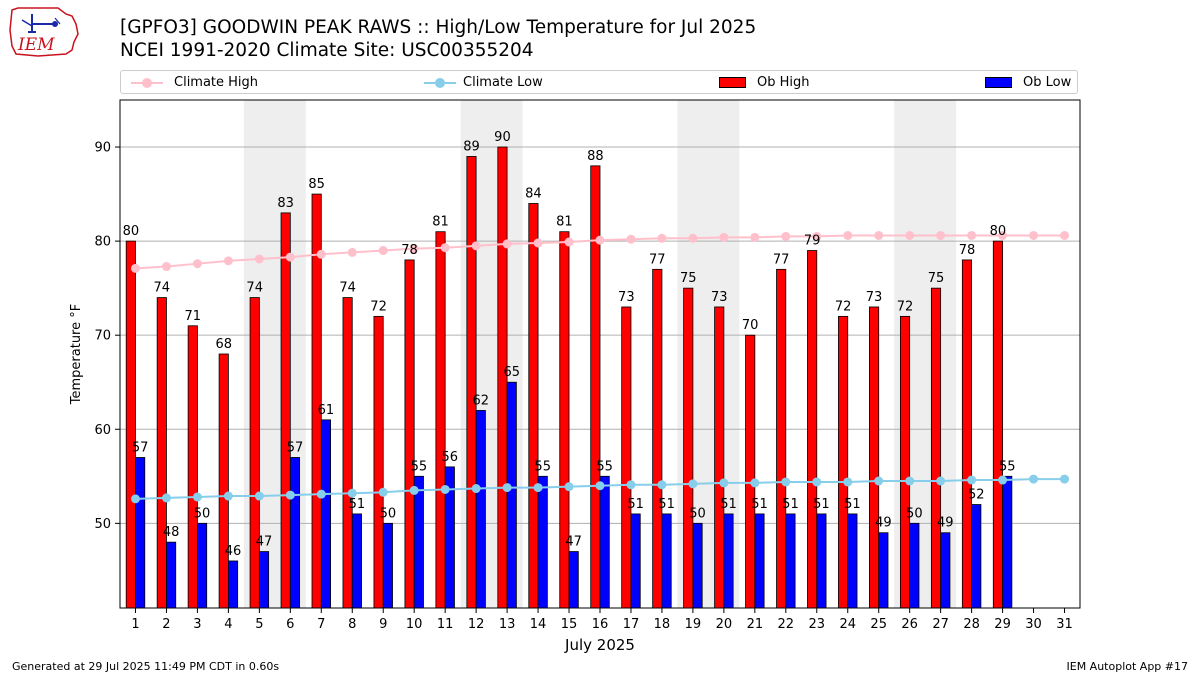  I want to click on x-tick-label: 12, so click(476, 624).